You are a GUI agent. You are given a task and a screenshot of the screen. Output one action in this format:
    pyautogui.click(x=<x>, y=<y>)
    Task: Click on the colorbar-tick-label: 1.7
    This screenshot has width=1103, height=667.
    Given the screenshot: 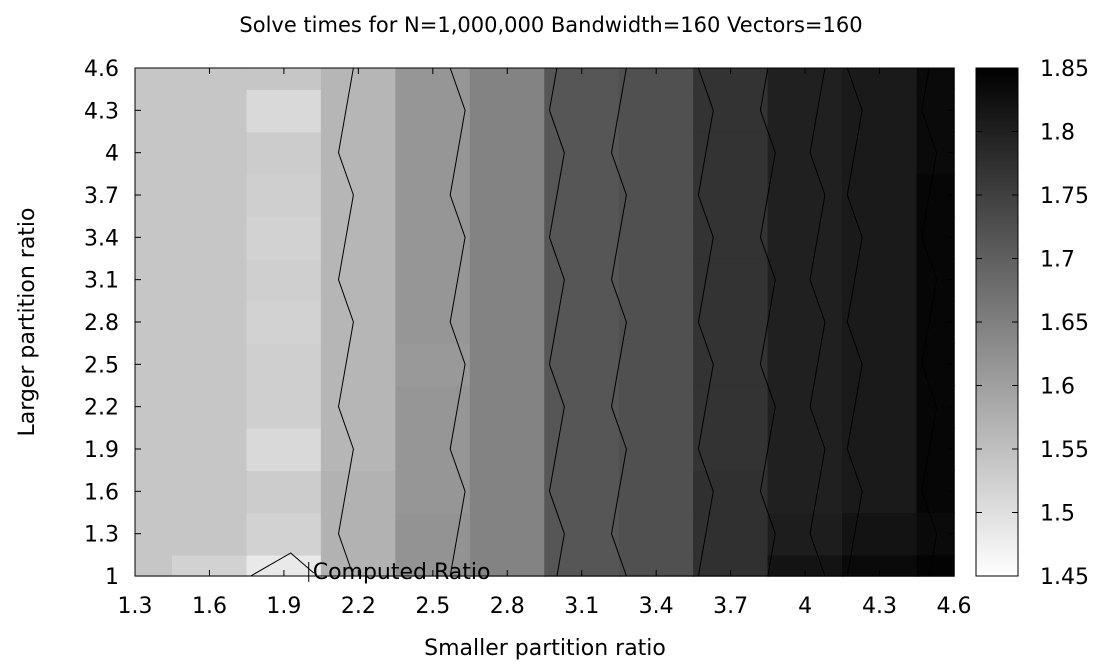 What is the action you would take?
    pyautogui.click(x=1057, y=260)
    